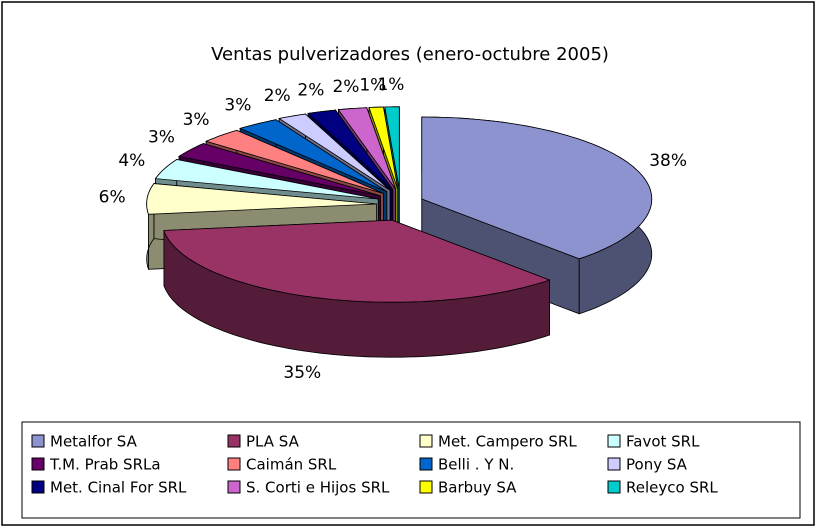  I want to click on legend-label: Favot SRL, so click(663, 442).